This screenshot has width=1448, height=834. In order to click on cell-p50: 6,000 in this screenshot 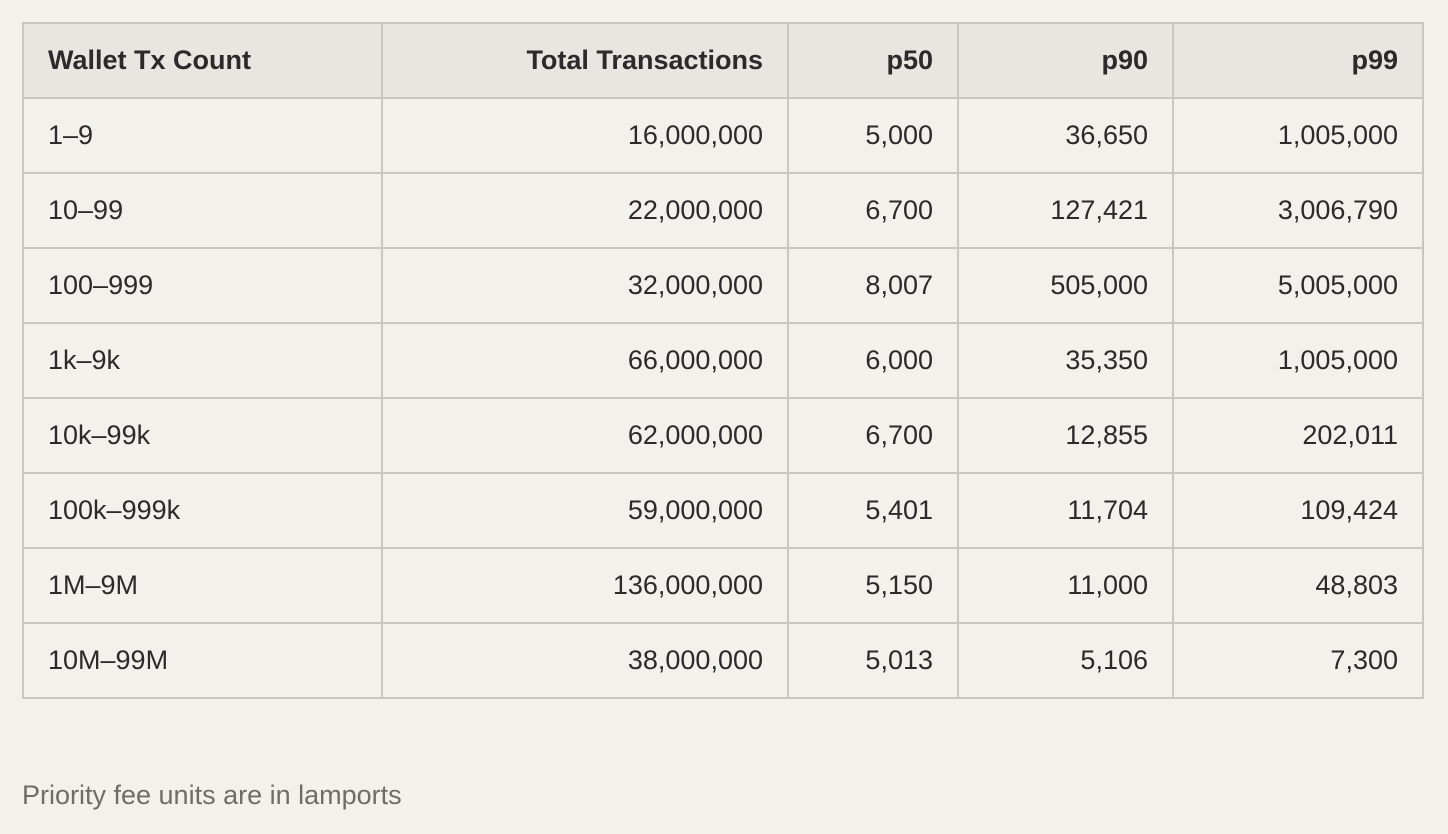, I will do `click(873, 360)`.